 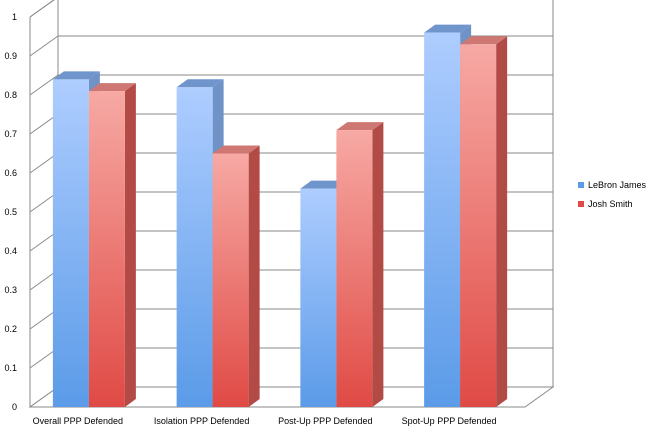 What do you see at coordinates (10, 56) in the screenshot?
I see `y-tick-label: 0.9` at bounding box center [10, 56].